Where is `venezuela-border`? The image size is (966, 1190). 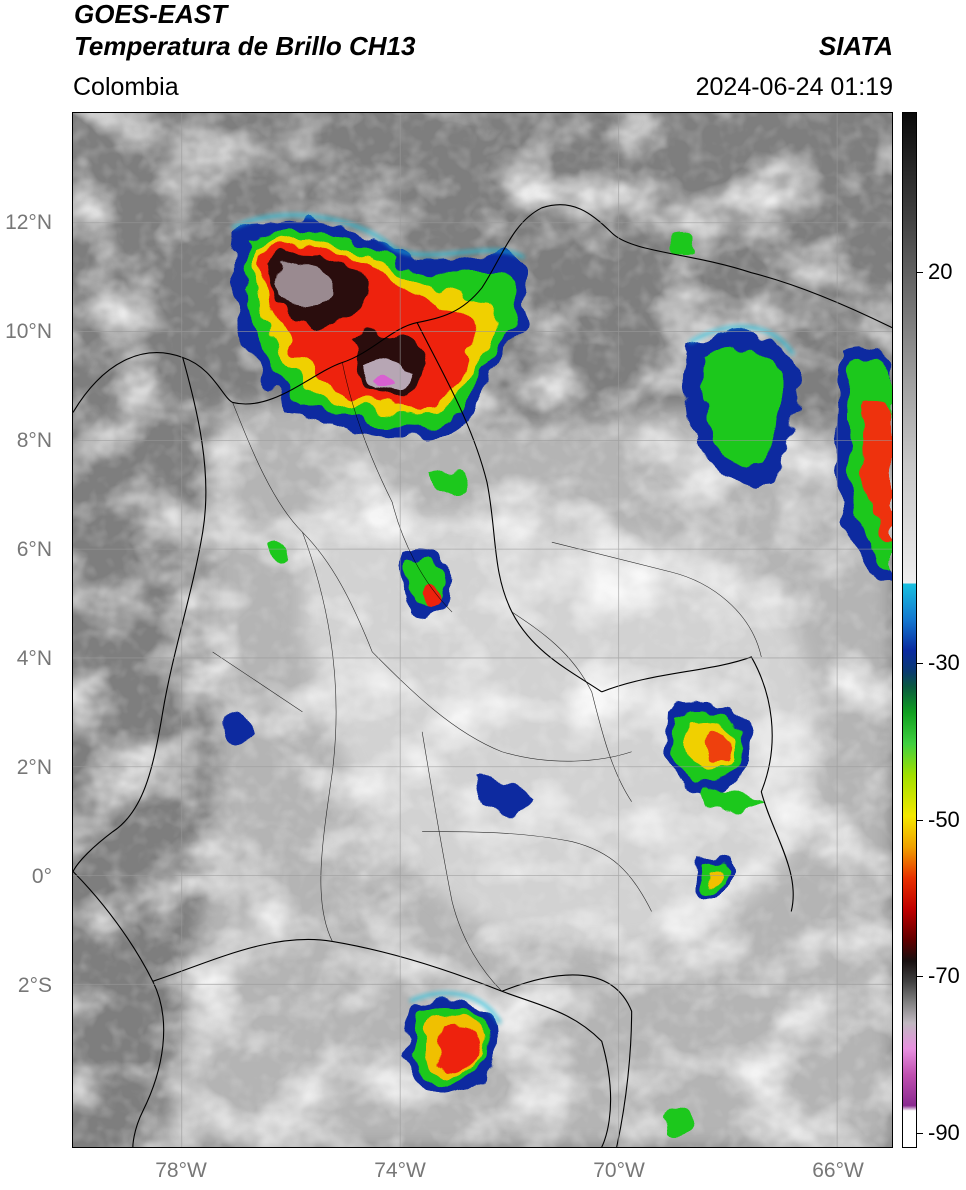 venezuela-border is located at coordinates (509, 507).